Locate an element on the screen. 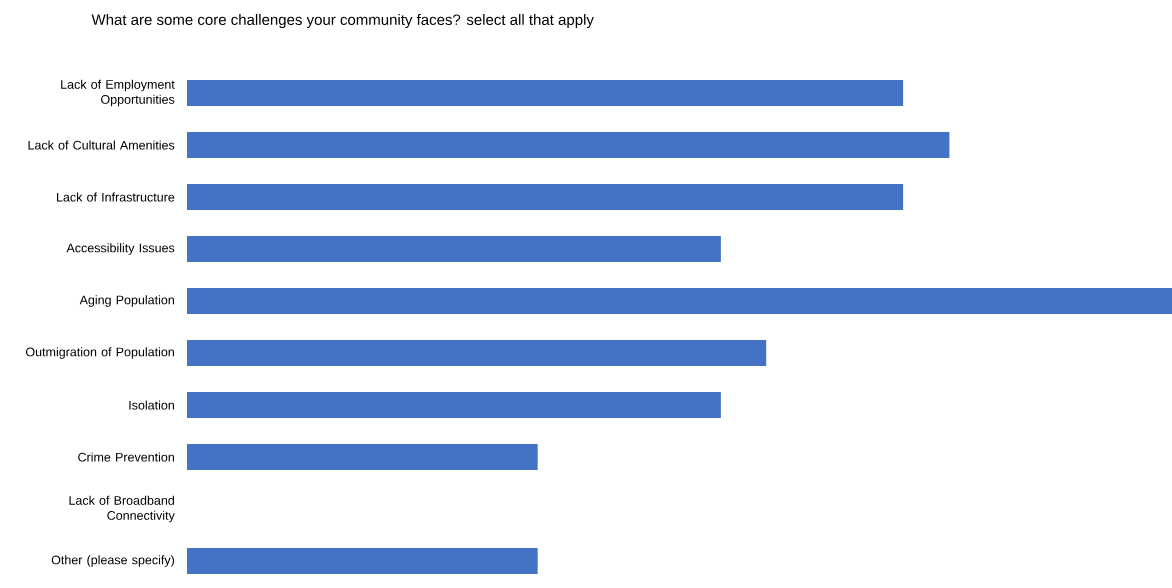 This screenshot has width=1172, height=588. y-tick-label: Outmigration of Population is located at coordinates (100, 353).